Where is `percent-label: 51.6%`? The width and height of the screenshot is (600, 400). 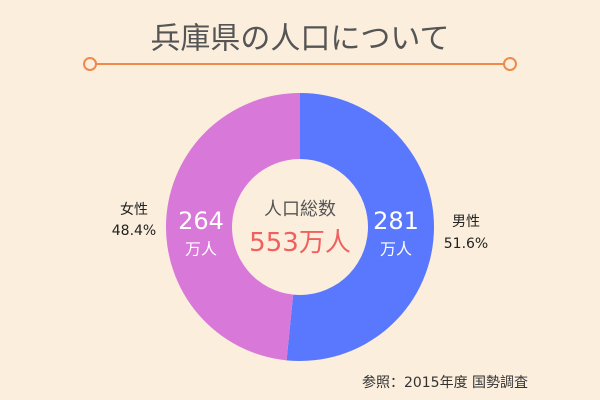 percent-label: 51.6% is located at coordinates (466, 244).